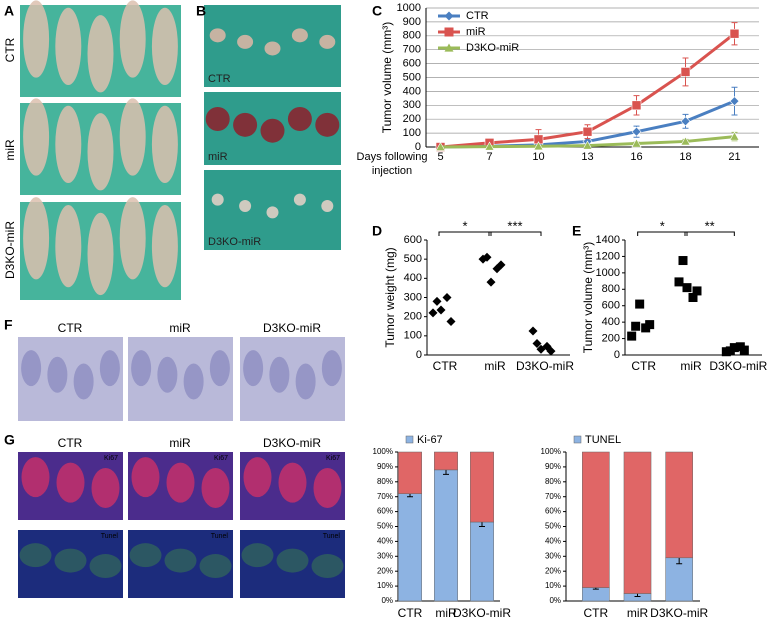 Image resolution: width=767 pixels, height=631 pixels. I want to click on y-tick-label: 80%, so click(385, 481).